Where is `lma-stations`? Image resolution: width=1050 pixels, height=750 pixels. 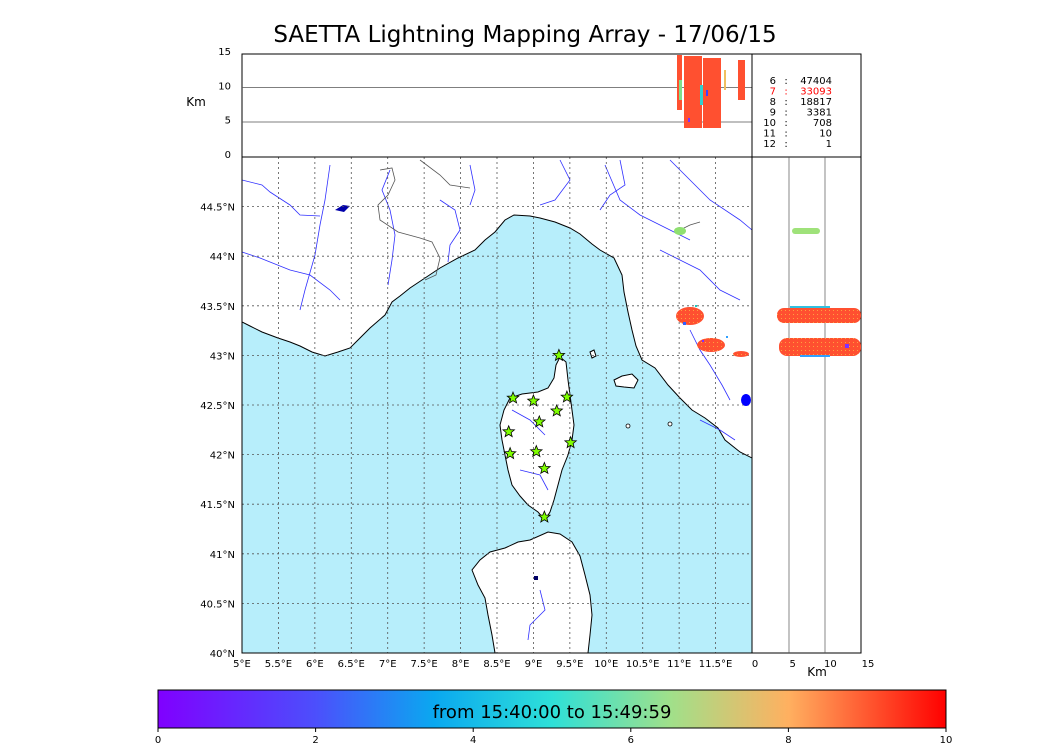
lma-stations is located at coordinates (539, 435).